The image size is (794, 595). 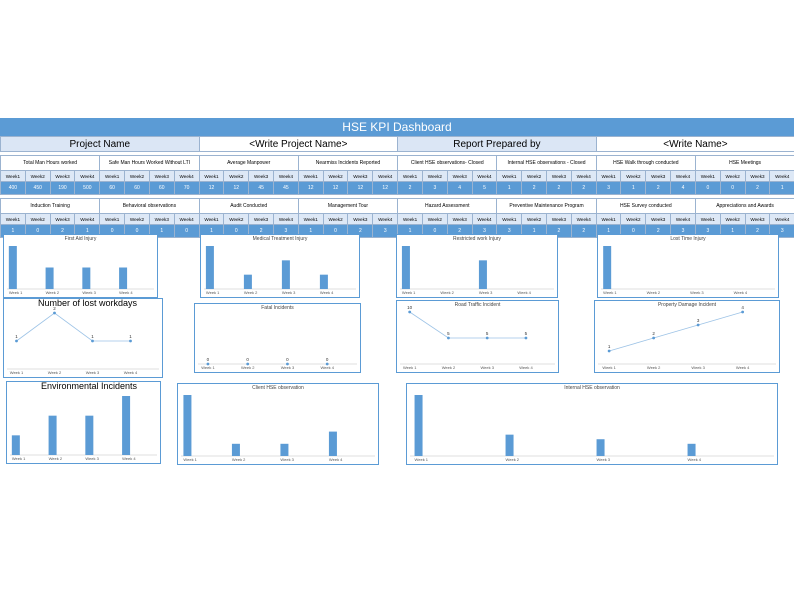 I want to click on chart-plot: Week 1 Week 2 Week 3 Week 4 1 2 1 1, so click(x=83, y=340).